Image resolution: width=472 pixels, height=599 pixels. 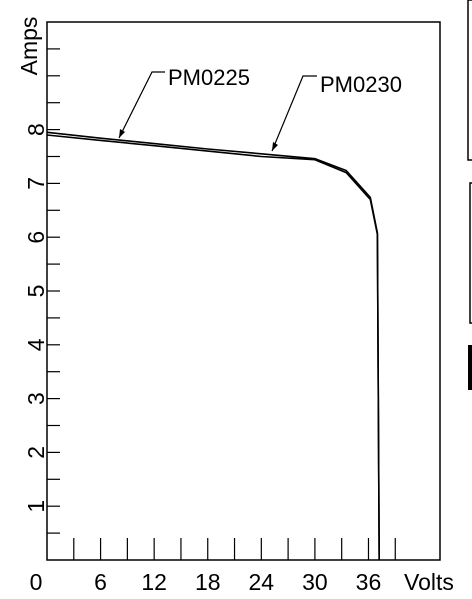 I want to click on series-labels: PM0225 PM0230, so click(x=260, y=108).